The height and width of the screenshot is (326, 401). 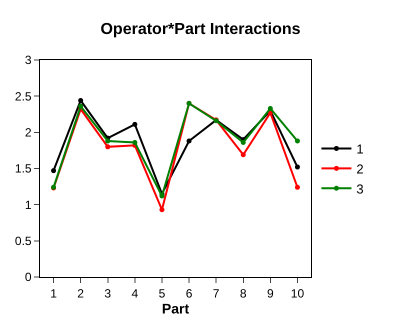 What do you see at coordinates (360, 168) in the screenshot?
I see `legend-label: 2` at bounding box center [360, 168].